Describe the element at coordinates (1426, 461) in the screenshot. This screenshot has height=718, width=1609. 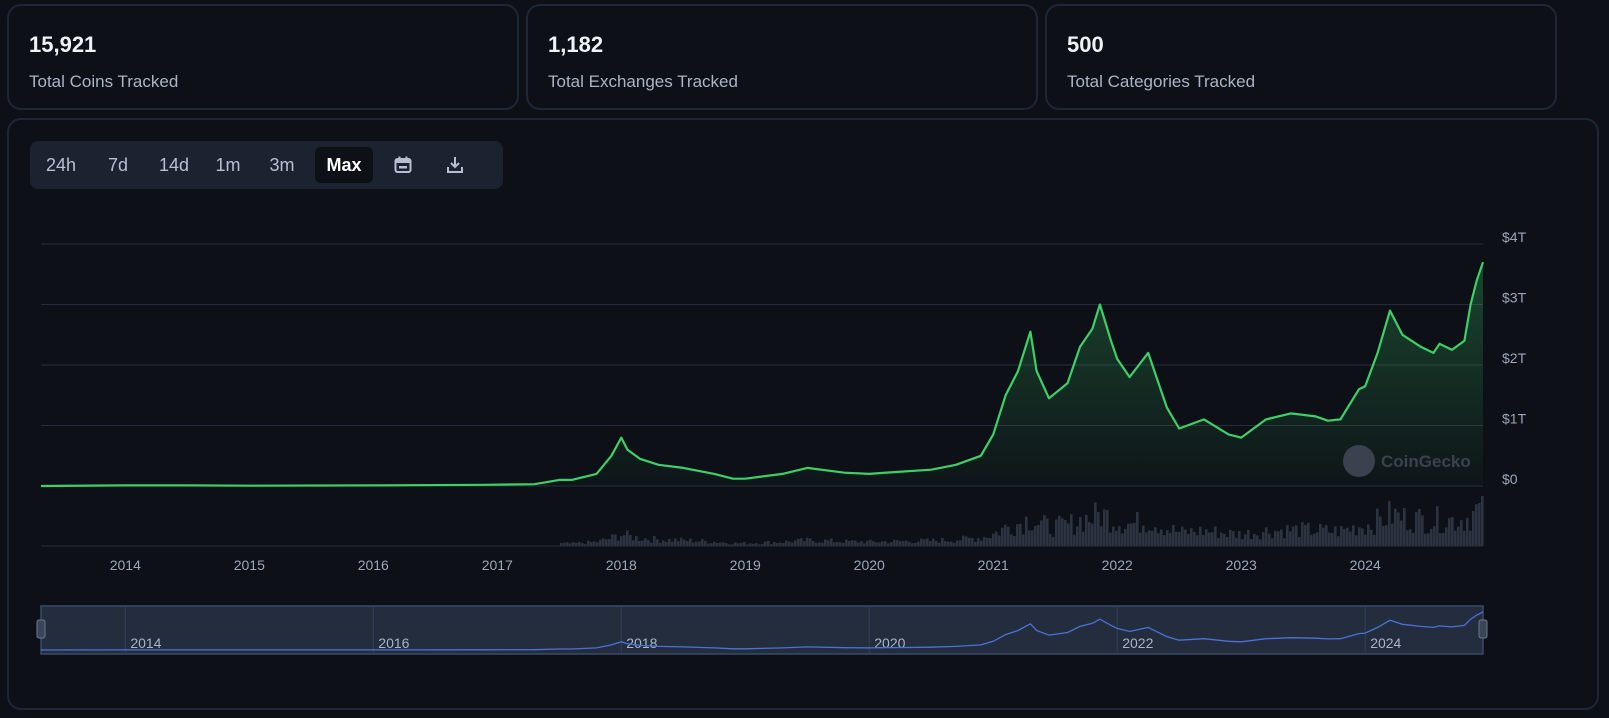
I see `watermark-text: CoinGecko` at that location.